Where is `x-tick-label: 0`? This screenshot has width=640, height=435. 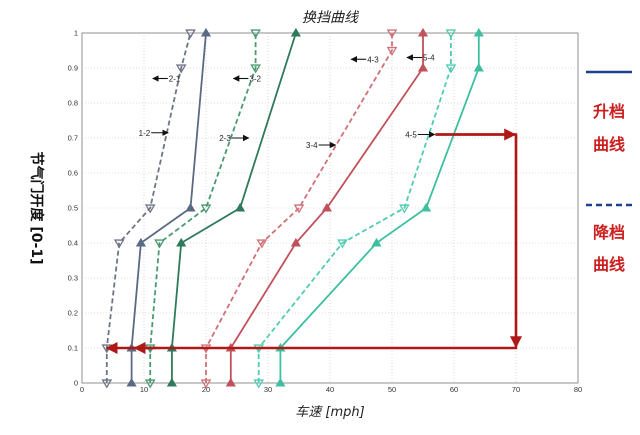 x-tick-label: 0 is located at coordinates (82, 389).